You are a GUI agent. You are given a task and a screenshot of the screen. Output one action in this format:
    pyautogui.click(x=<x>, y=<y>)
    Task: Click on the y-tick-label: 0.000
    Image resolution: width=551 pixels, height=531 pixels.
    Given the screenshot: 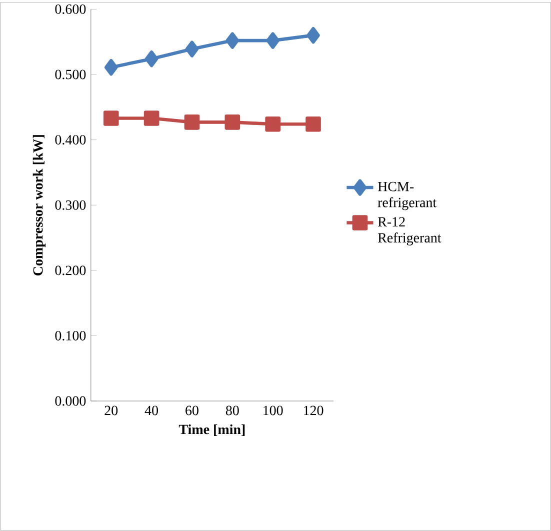 What is the action you would take?
    pyautogui.click(x=70, y=401)
    